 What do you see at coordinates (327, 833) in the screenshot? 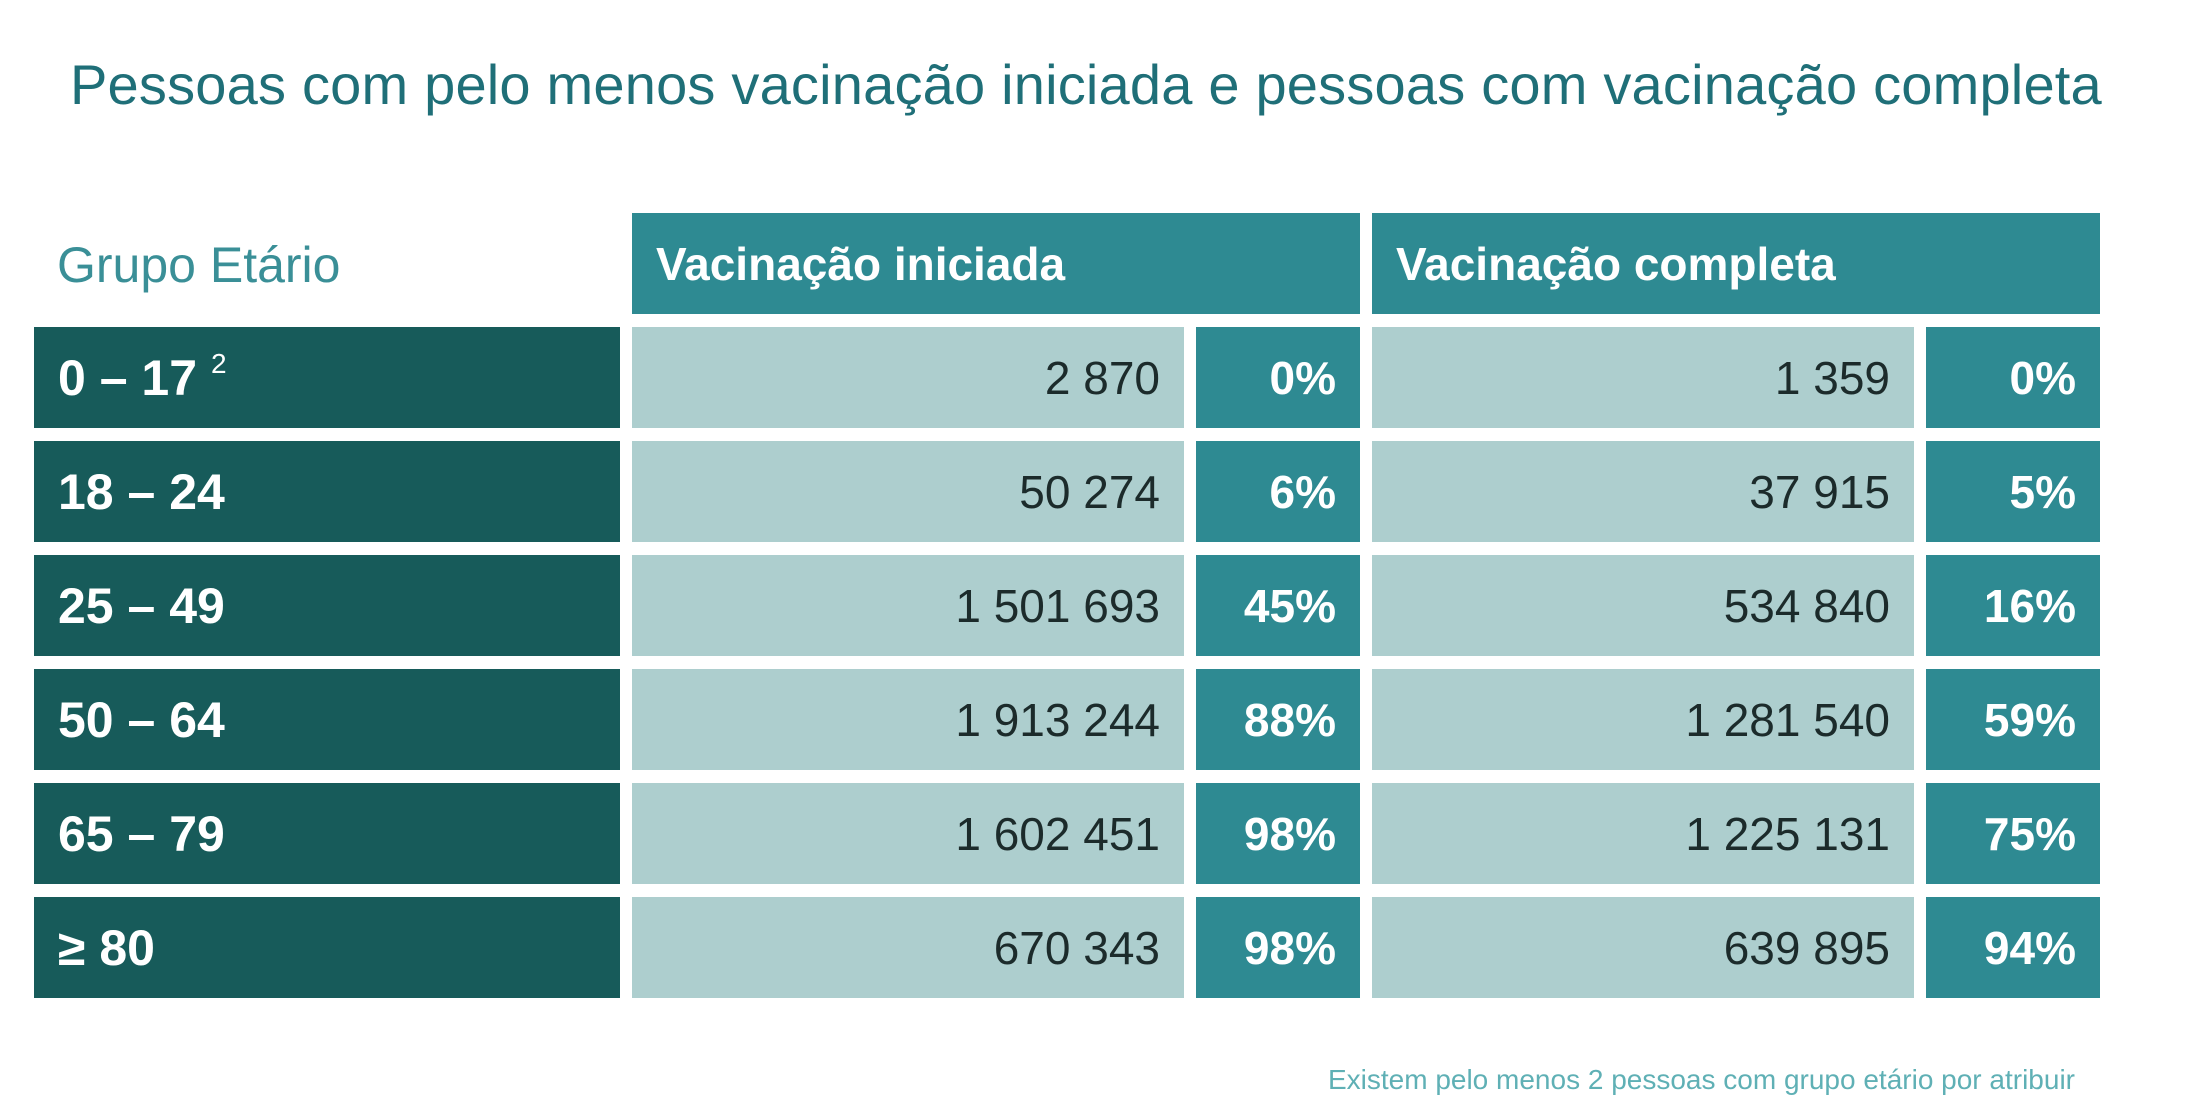
I see `age-group-cell: 65 – 79` at bounding box center [327, 833].